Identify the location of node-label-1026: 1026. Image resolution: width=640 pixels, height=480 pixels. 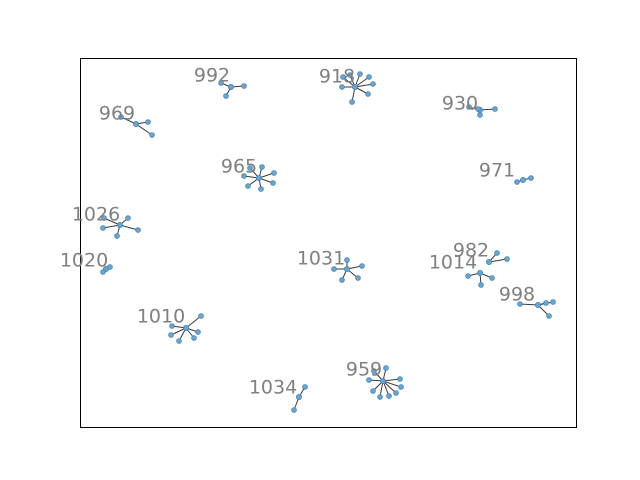
(96, 215).